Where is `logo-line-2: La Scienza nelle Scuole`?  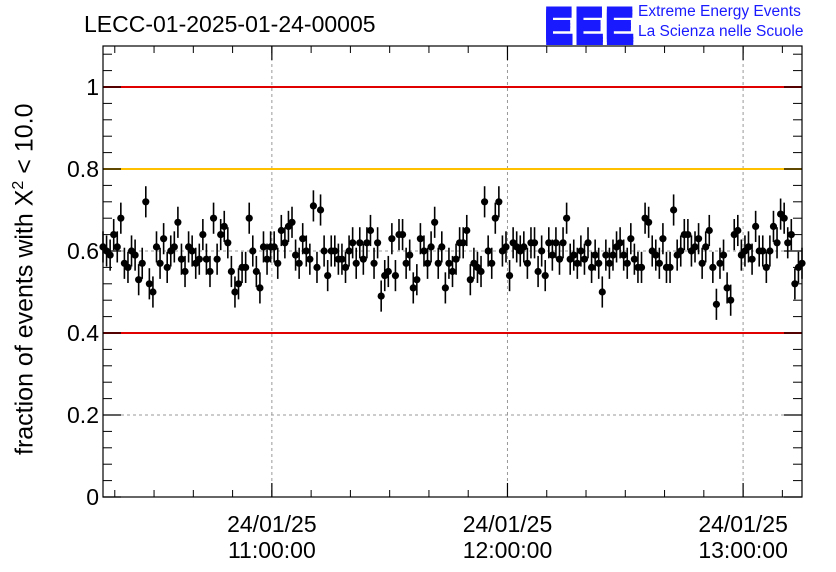
logo-line-2: La Scienza nelle Scuole is located at coordinates (721, 31).